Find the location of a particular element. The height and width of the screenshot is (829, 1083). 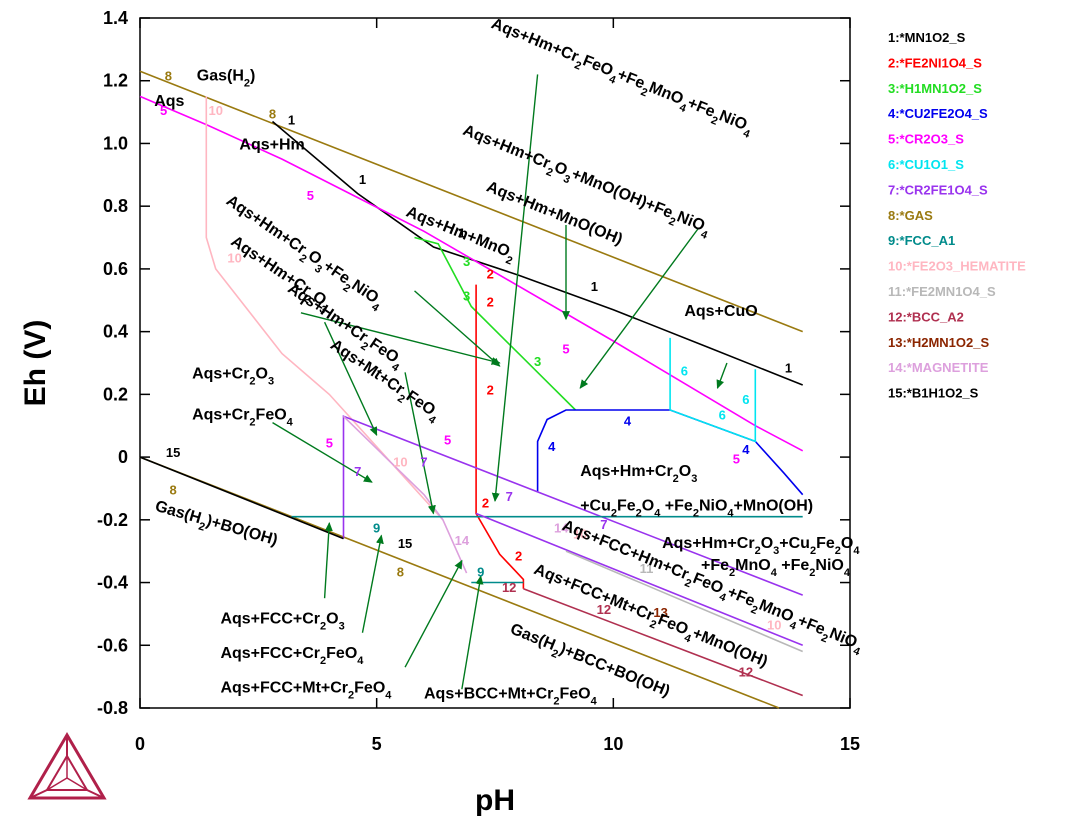

legend-entry-4: 4:*CU2FE2O4_S is located at coordinates (938, 113).